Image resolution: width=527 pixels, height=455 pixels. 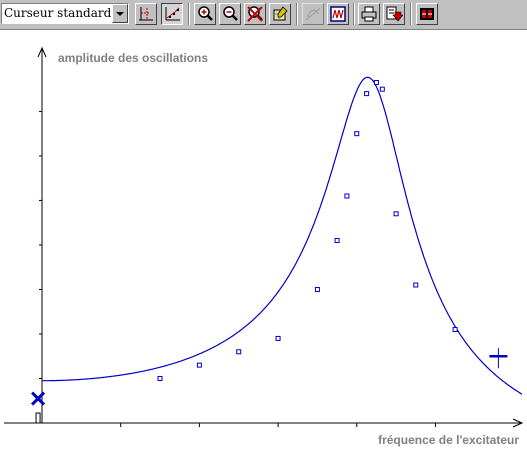 I want to click on print-button, so click(x=369, y=14).